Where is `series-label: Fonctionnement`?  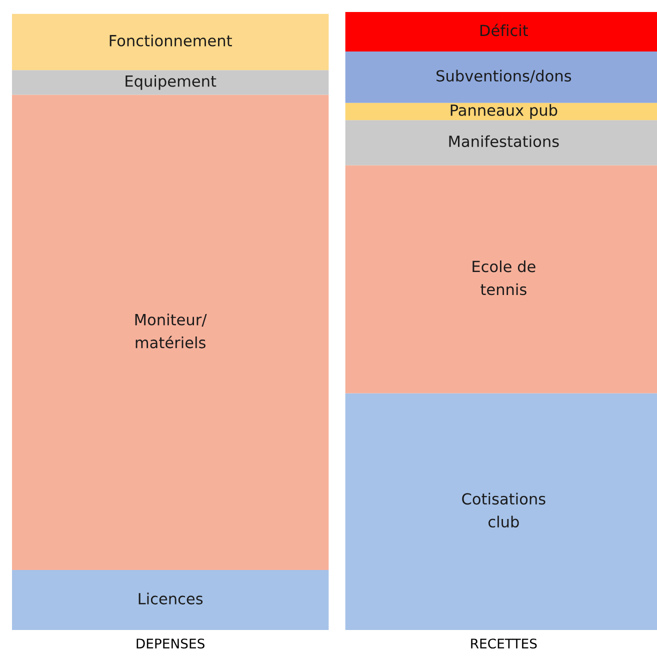 series-label: Fonctionnement is located at coordinates (171, 40).